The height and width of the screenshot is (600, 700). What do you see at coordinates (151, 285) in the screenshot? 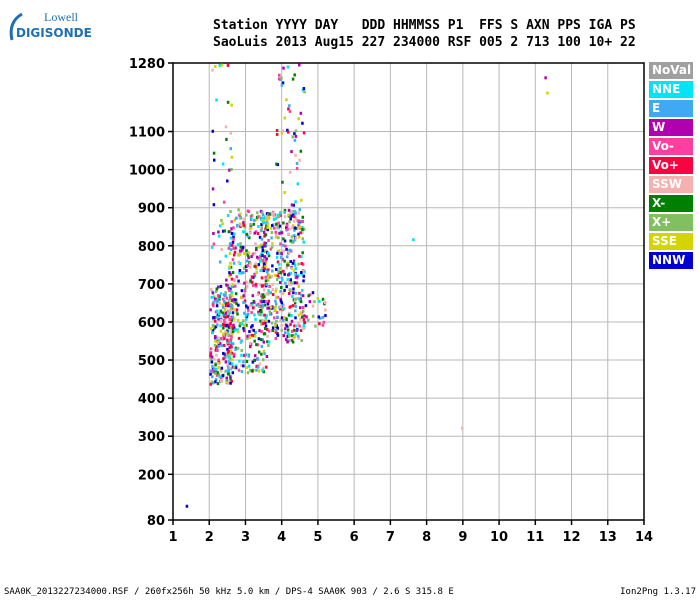
I see `y-tick-label: 700` at bounding box center [151, 285].